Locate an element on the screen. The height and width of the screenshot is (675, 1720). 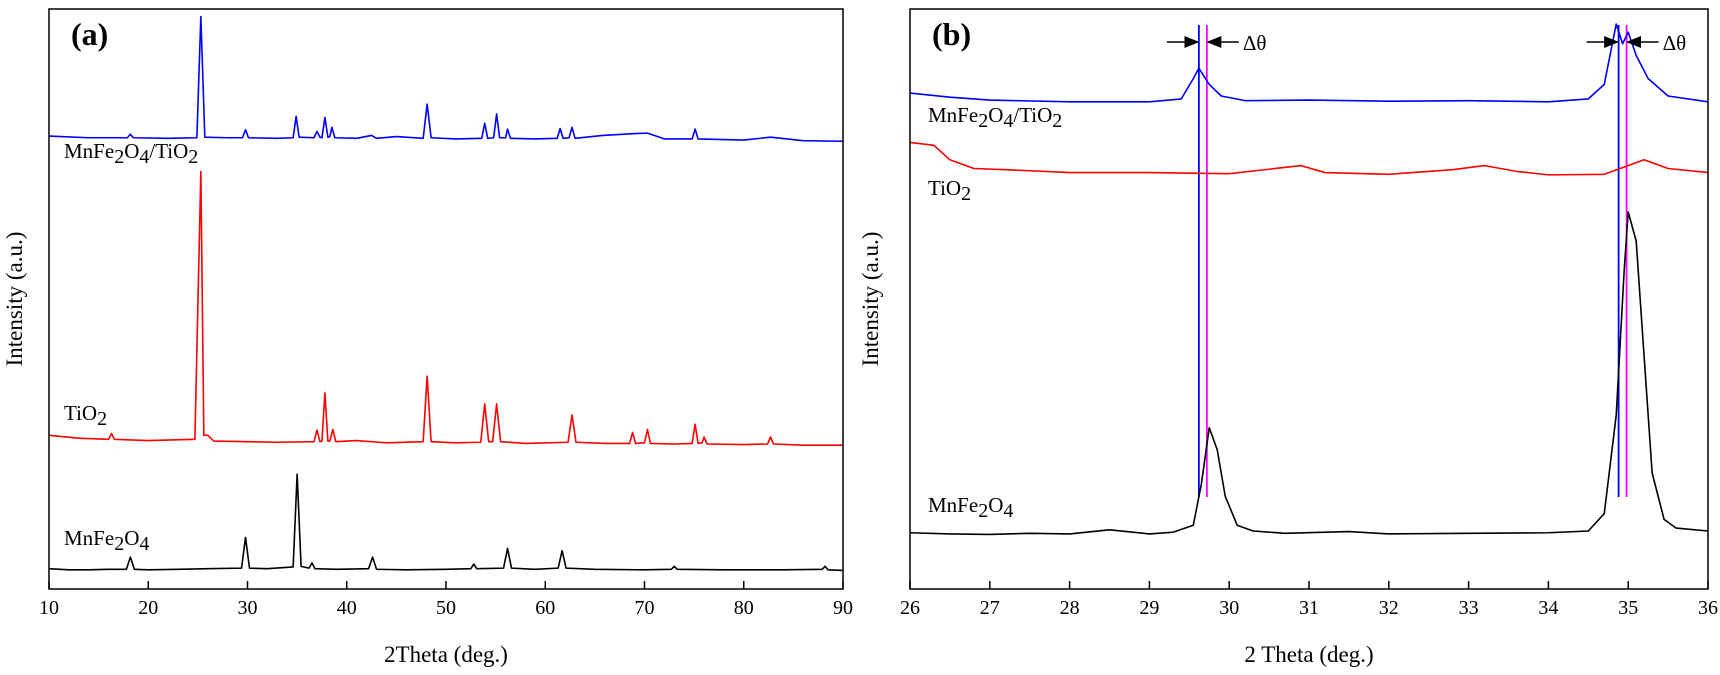
x-tick-label: 60 is located at coordinates (545, 608).